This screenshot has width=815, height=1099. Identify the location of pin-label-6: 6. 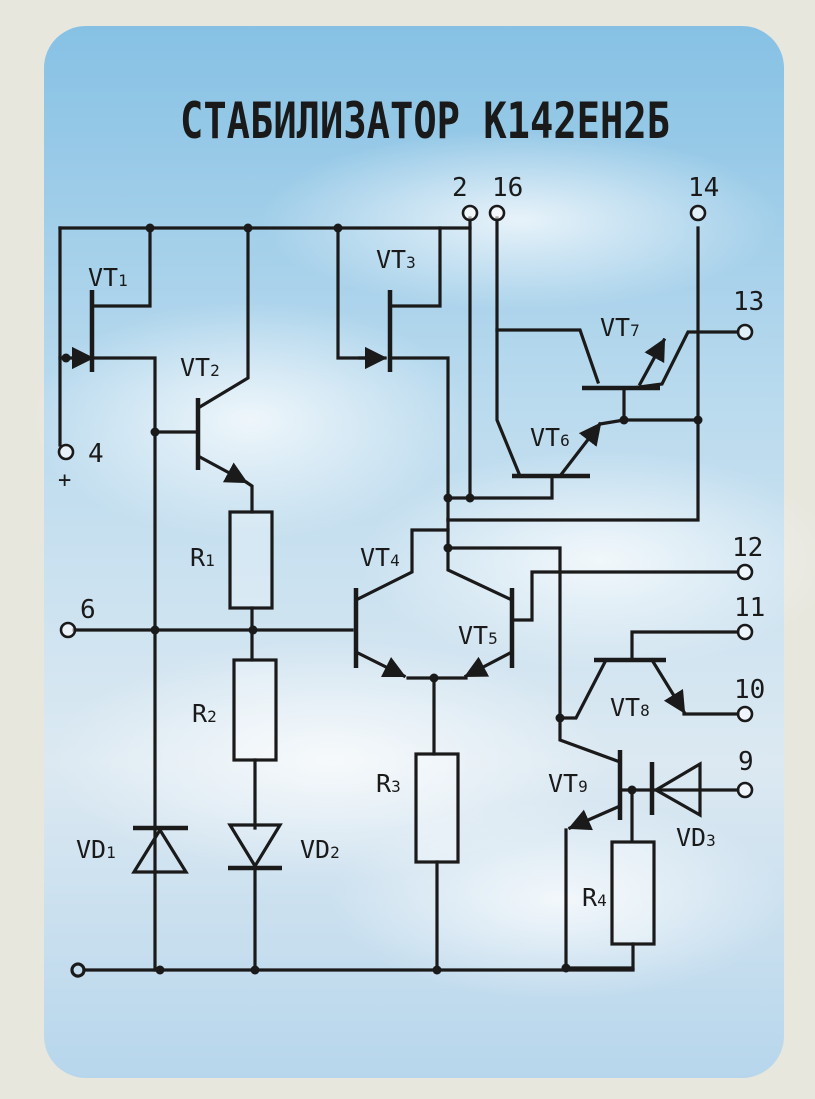
(88, 610).